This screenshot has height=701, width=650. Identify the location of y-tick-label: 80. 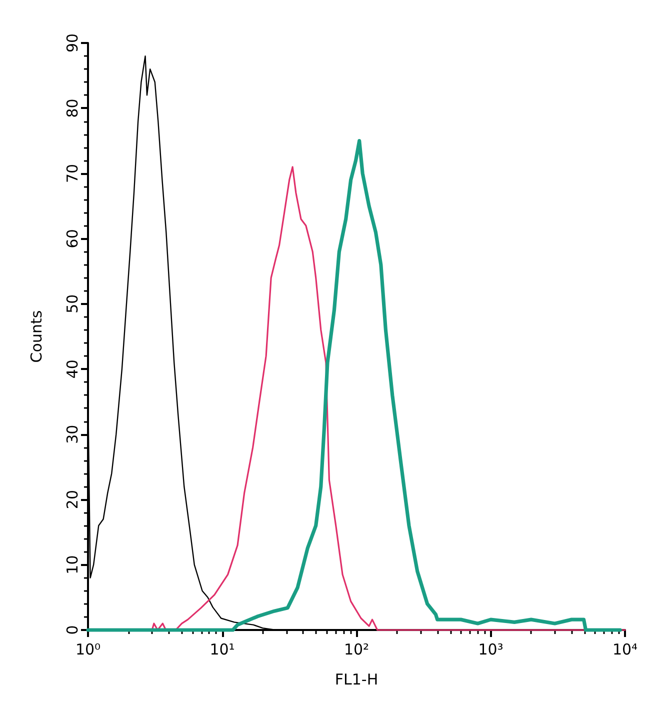
(73, 108).